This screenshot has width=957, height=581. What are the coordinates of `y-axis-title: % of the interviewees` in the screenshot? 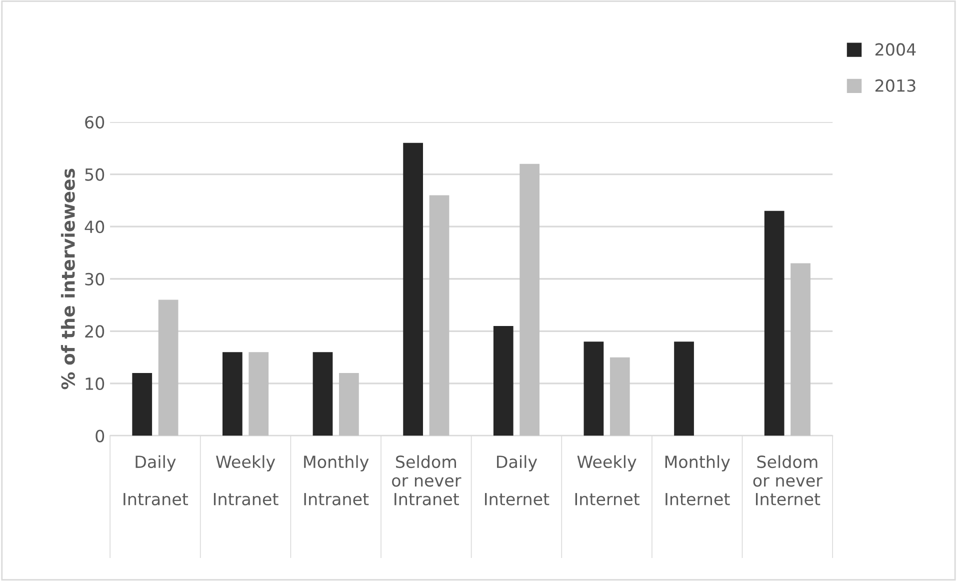 It's located at (67, 279).